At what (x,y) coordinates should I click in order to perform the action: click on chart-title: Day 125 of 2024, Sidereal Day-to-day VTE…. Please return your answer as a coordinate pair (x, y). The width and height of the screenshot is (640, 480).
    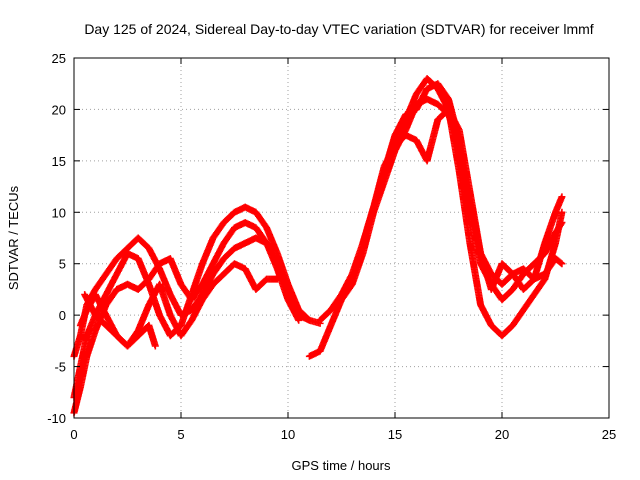
    Looking at the image, I should click on (338, 29).